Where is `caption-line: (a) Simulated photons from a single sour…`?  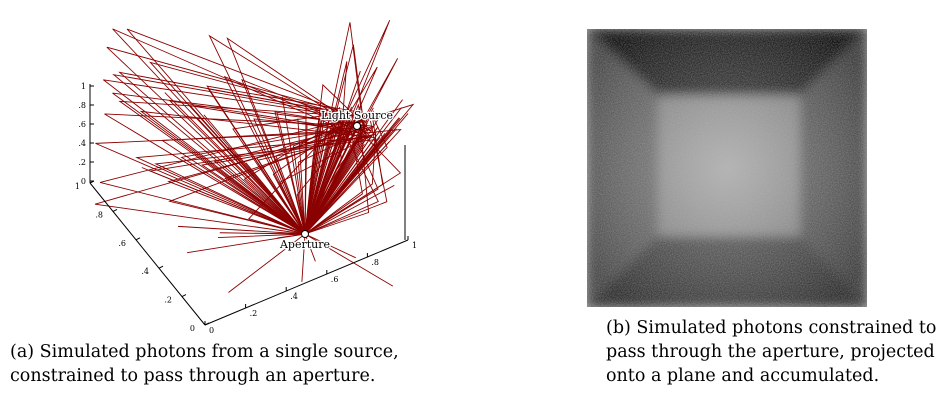
caption-line: (a) Simulated photons from a single sour… is located at coordinates (204, 352).